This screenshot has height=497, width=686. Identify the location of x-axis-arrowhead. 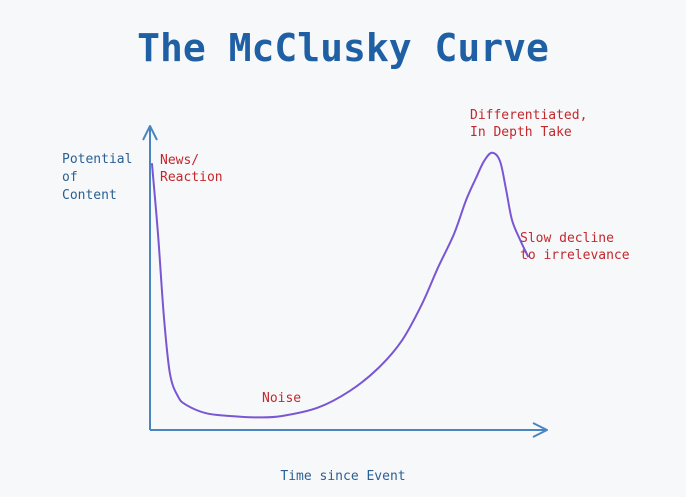
(540, 430).